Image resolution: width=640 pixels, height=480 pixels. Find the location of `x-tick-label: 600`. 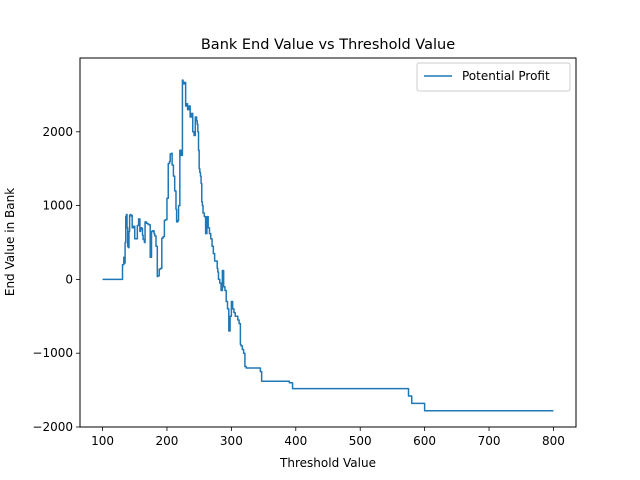

x-tick-label: 600 is located at coordinates (424, 441).